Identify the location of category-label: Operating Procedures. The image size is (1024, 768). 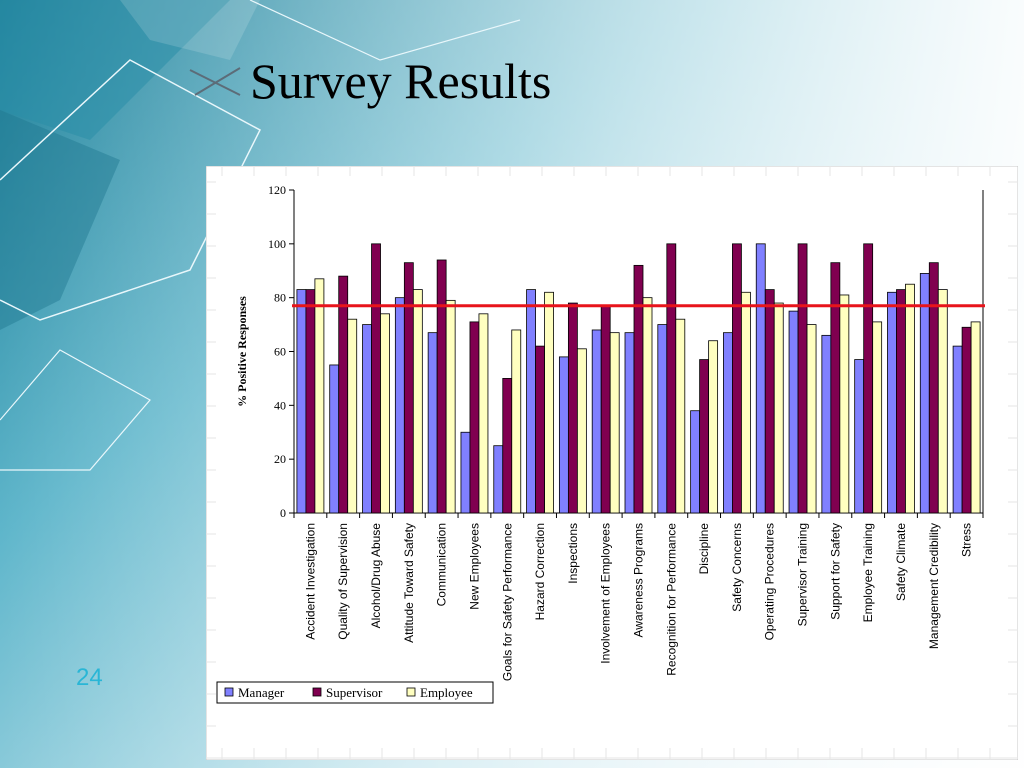
(770, 581).